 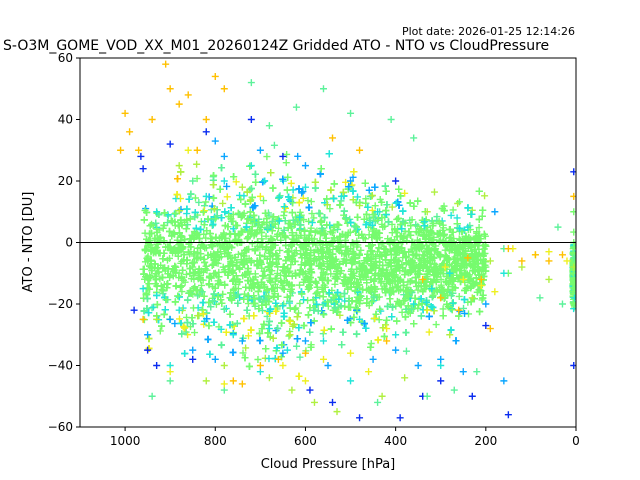 I want to click on plot-date: Plot date: 2026-01-25 12:14:26, so click(x=488, y=31).